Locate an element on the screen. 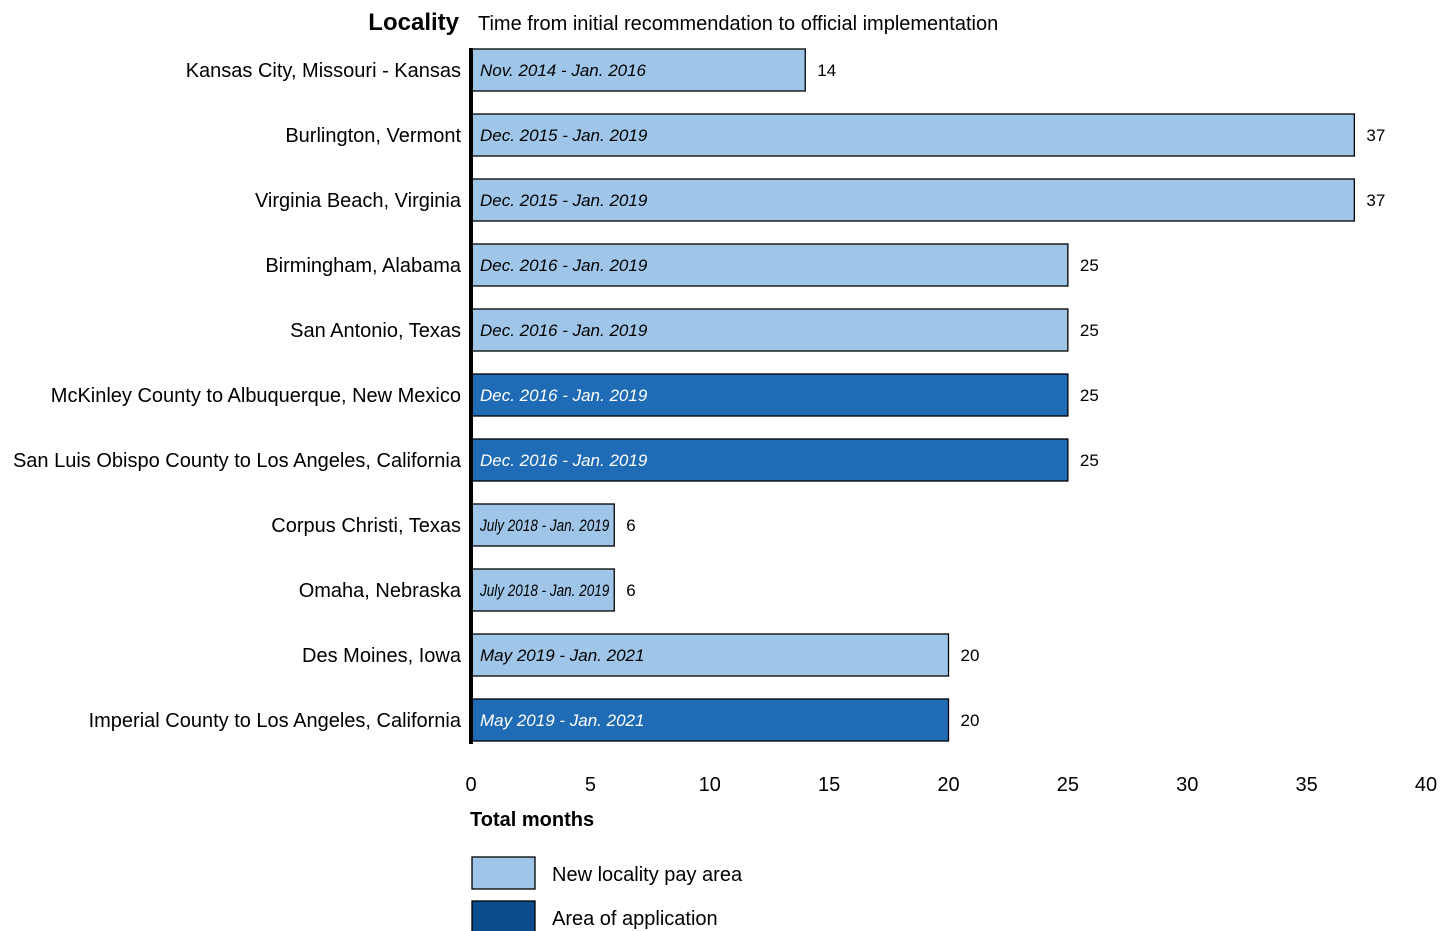 This screenshot has width=1456, height=931. category-label: Burlington, Vermont is located at coordinates (373, 136).